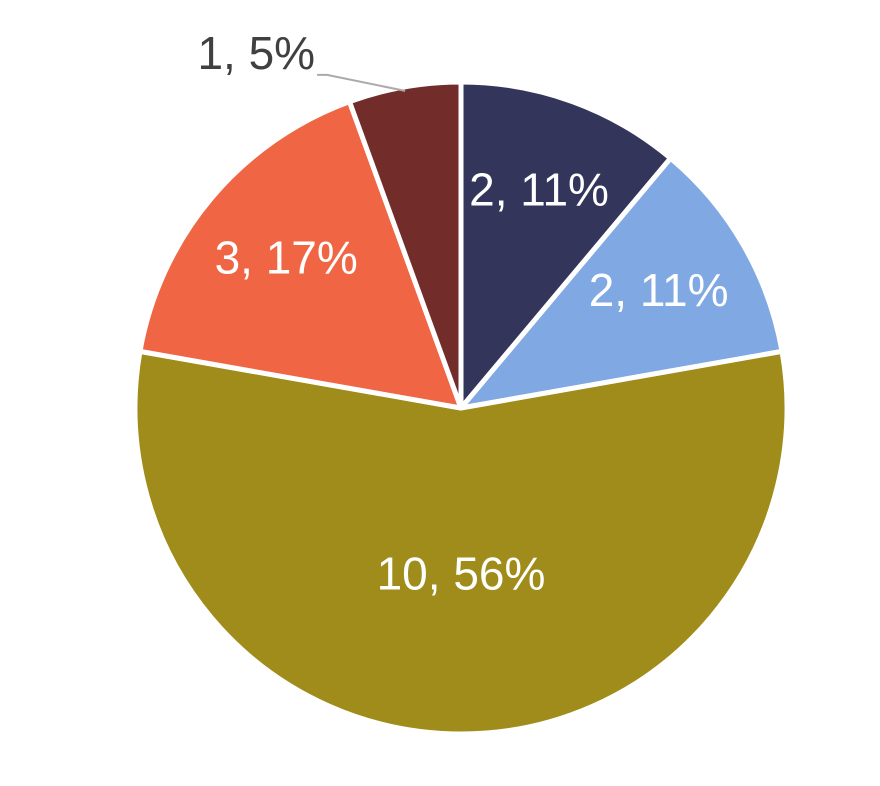 The image size is (880, 786). Describe the element at coordinates (256, 53) in the screenshot. I see `data-label: 1, 5%` at that location.